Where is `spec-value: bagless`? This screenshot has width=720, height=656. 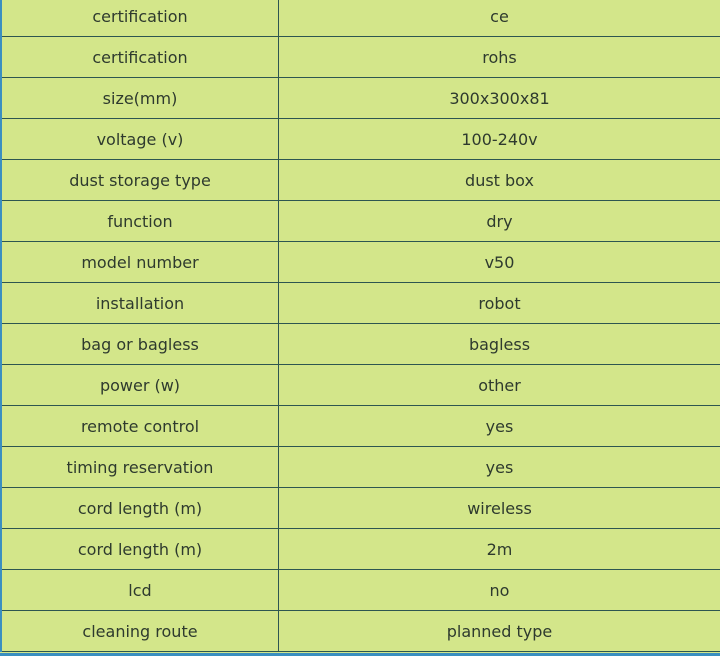
spec-value: bagless is located at coordinates (499, 344).